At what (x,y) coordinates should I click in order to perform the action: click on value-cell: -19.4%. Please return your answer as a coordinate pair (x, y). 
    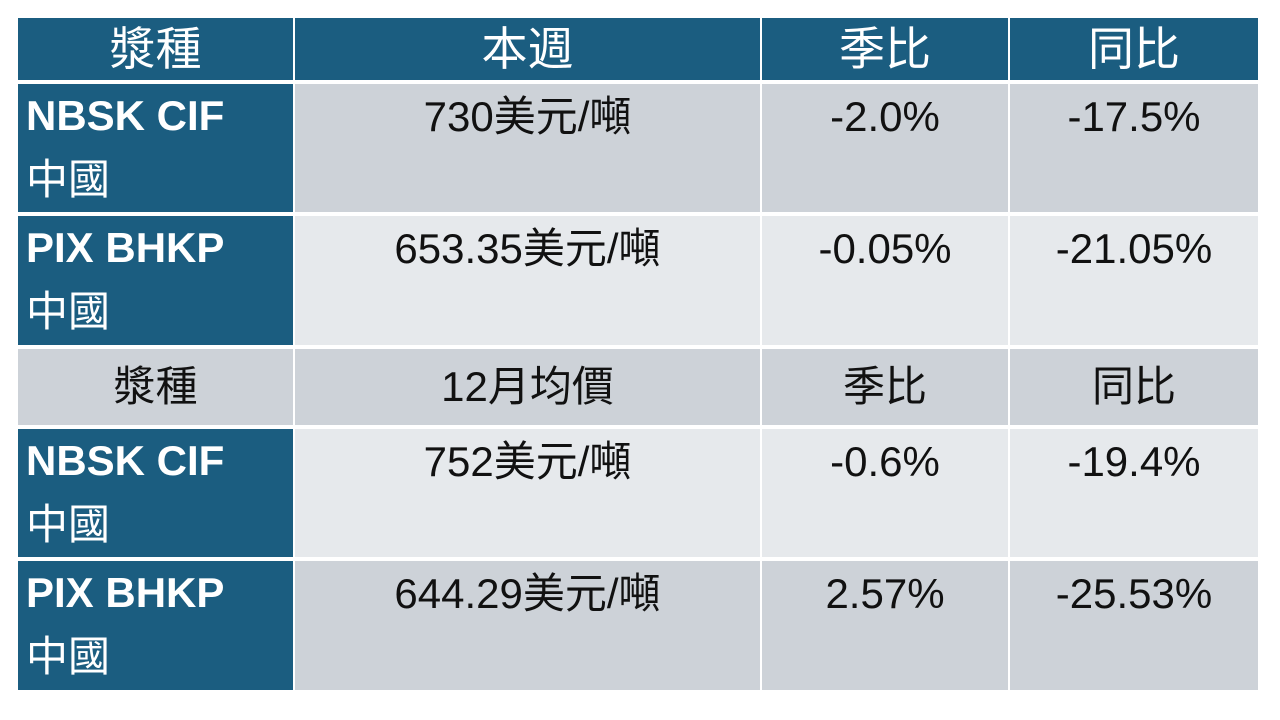
    Looking at the image, I should click on (1134, 493).